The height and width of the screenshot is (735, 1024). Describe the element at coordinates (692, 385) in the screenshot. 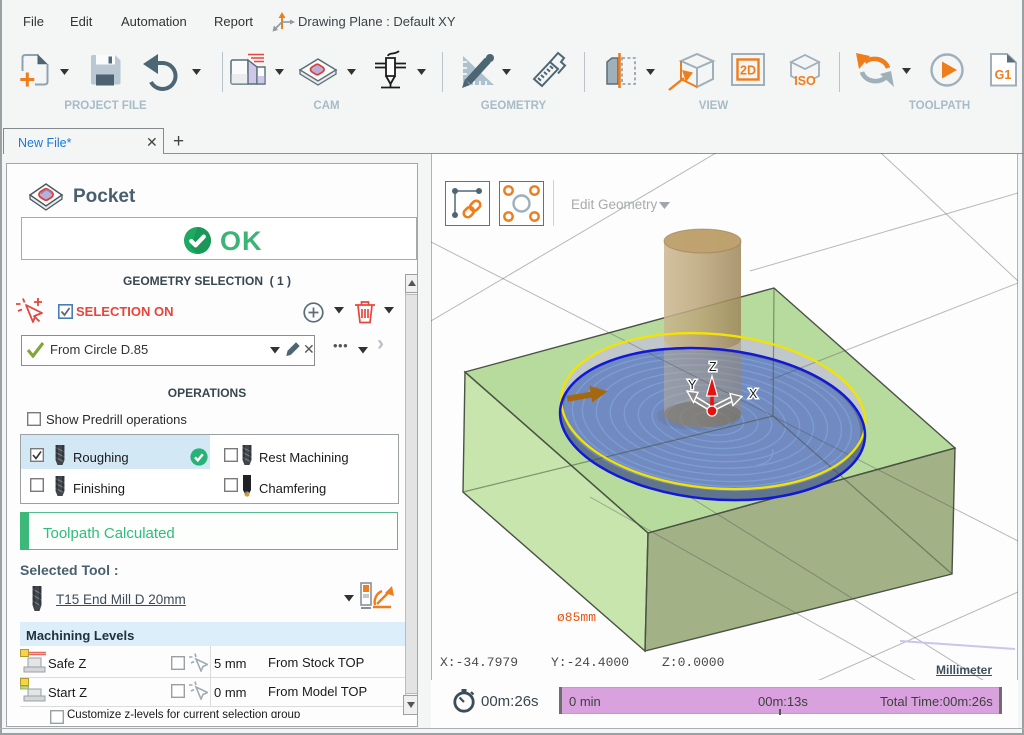

I see `svg-text: Y` at that location.